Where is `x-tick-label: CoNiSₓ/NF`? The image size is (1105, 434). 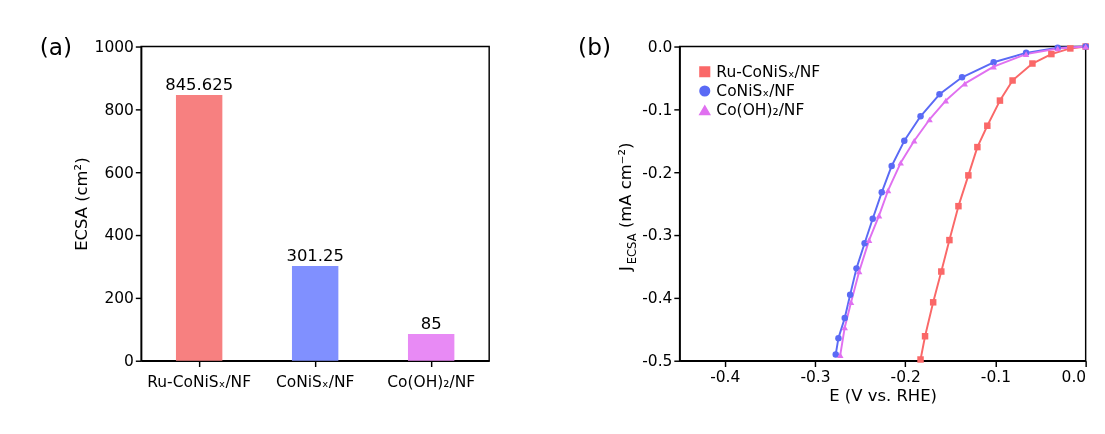
x-tick-label: CoNiSₓ/NF is located at coordinates (315, 382).